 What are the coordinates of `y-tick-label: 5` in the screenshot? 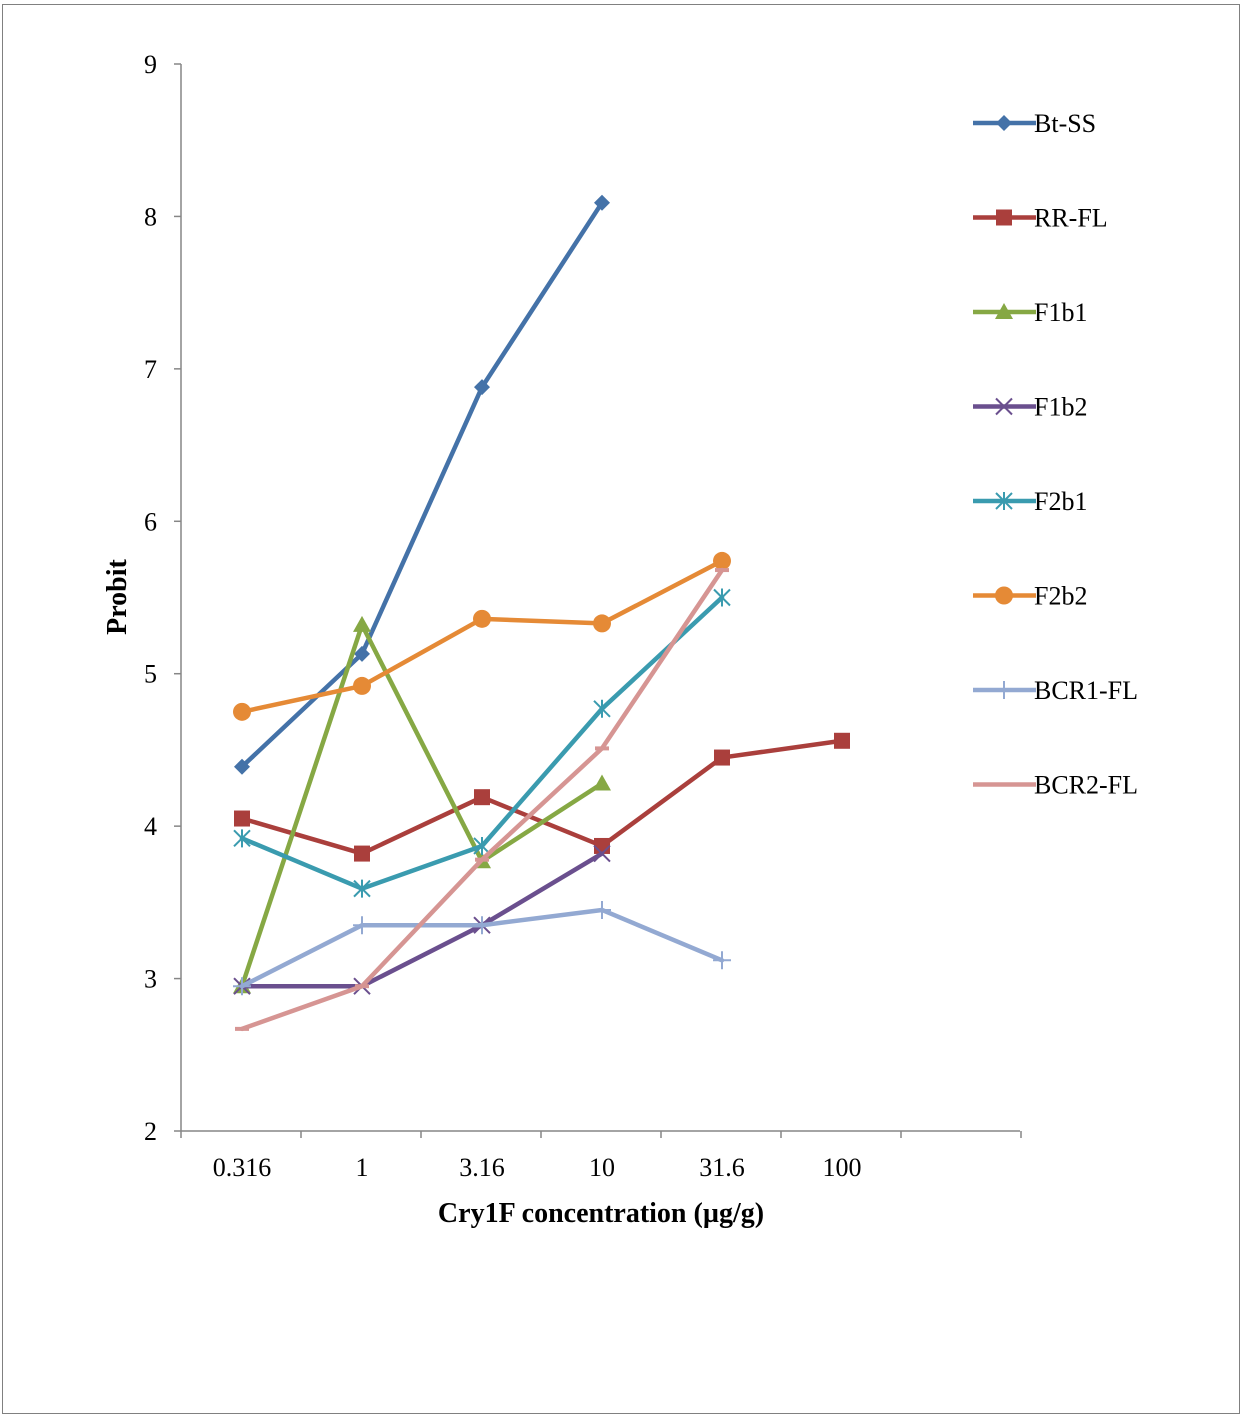 It's located at (150, 674).